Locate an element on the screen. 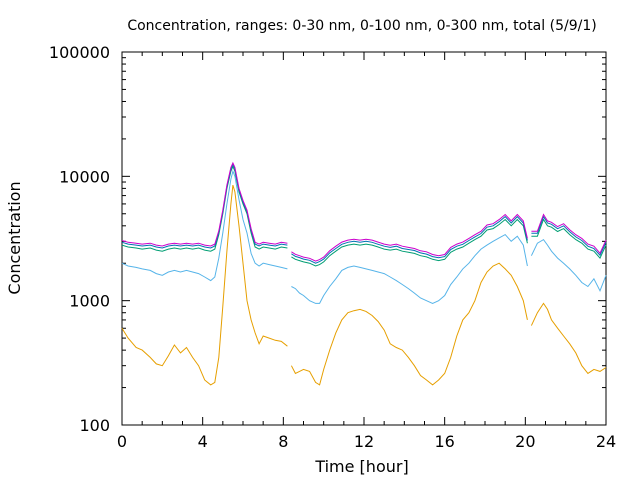  x-tick-label: 20 is located at coordinates (525, 441).